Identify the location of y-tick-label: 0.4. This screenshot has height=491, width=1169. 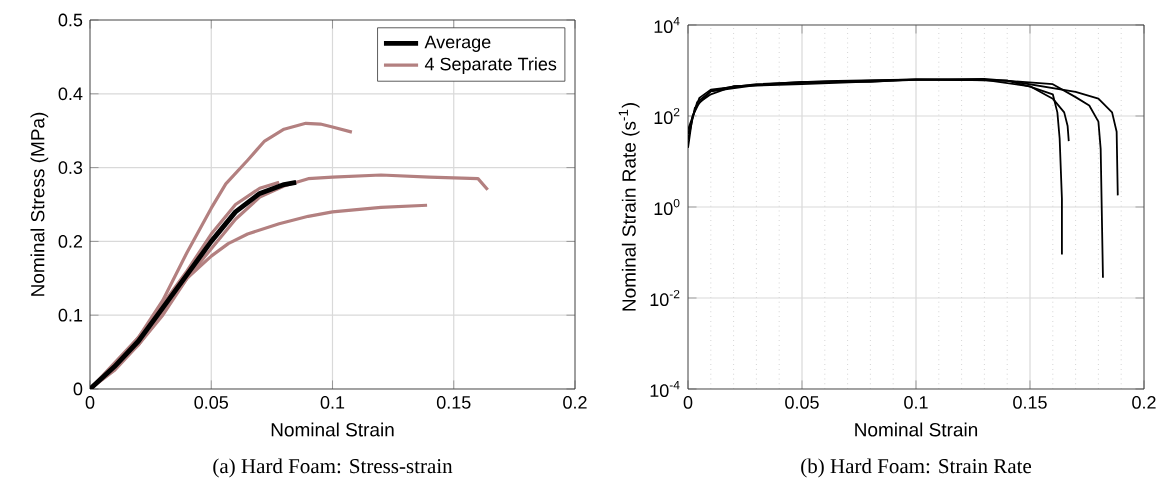
(70, 94).